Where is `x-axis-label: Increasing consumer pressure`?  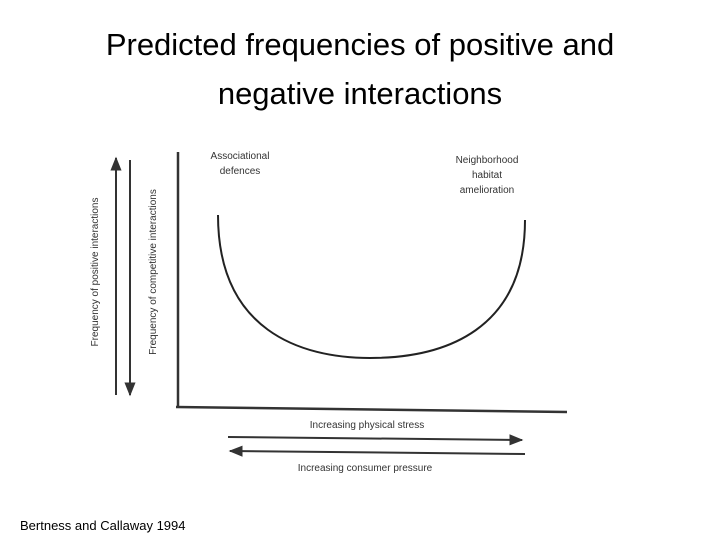
x-axis-label: Increasing consumer pressure is located at coordinates (365, 468).